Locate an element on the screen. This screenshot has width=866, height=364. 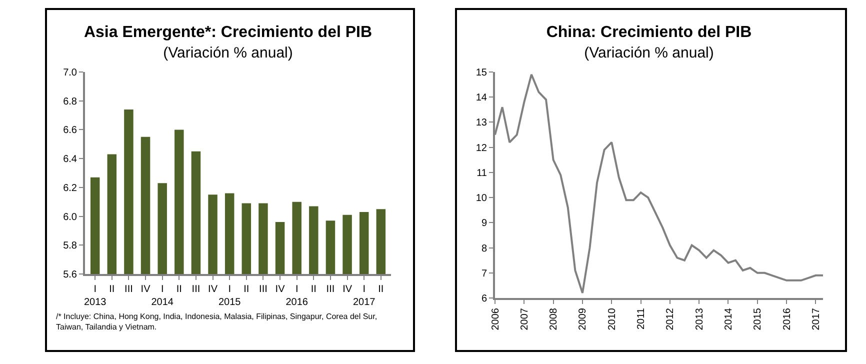
x-tick-label: I 2013 is located at coordinates (95, 296).